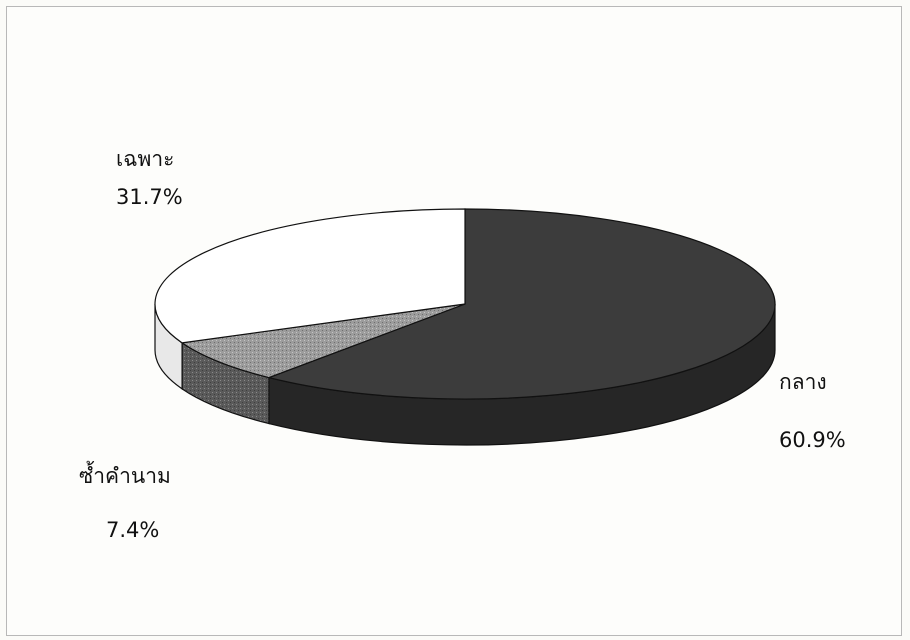 The image size is (910, 640). What do you see at coordinates (149, 197) in the screenshot?
I see `slice-percent-chapho: 31.7%` at bounding box center [149, 197].